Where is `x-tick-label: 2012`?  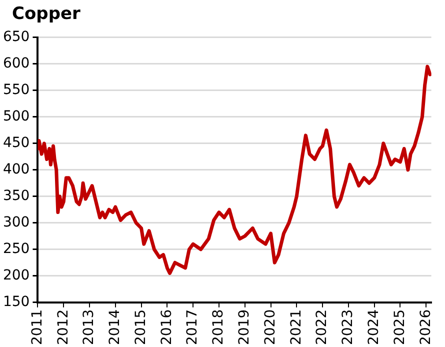 x-tick-label: 2012 is located at coordinates (63, 327).